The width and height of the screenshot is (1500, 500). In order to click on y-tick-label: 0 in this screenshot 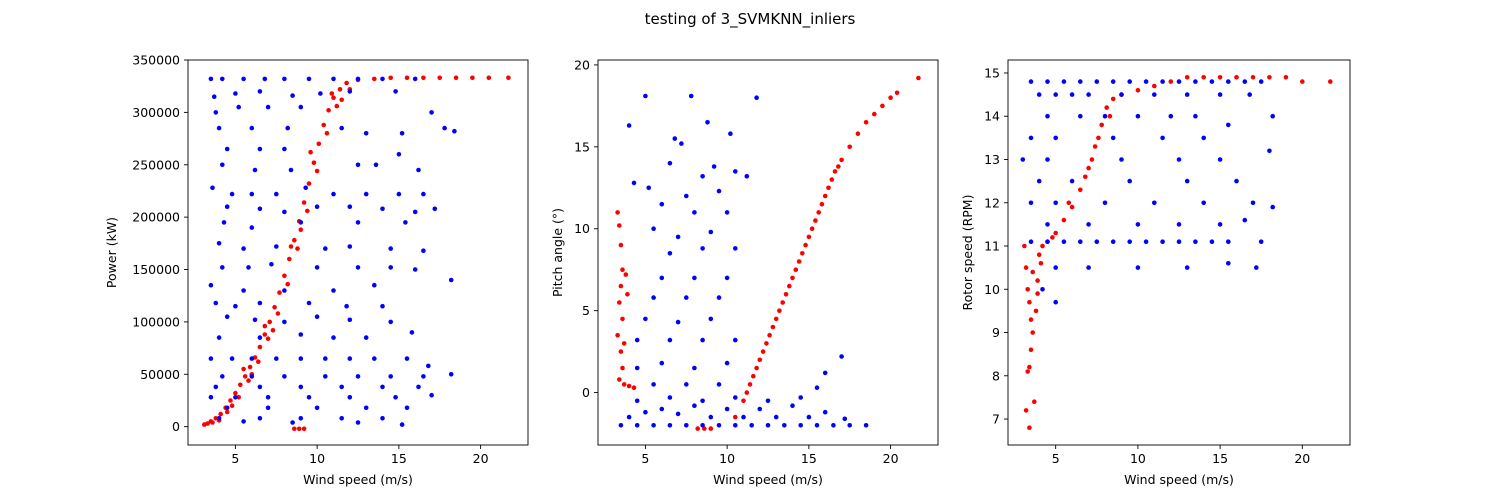, I will do `click(586, 392)`.